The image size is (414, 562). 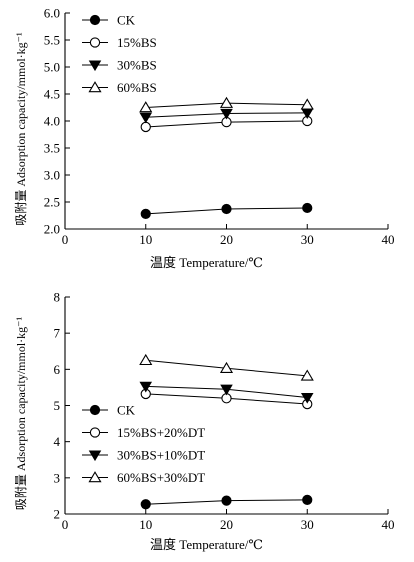 I want to click on y-tick-label: 3.5, so click(x=52, y=148).